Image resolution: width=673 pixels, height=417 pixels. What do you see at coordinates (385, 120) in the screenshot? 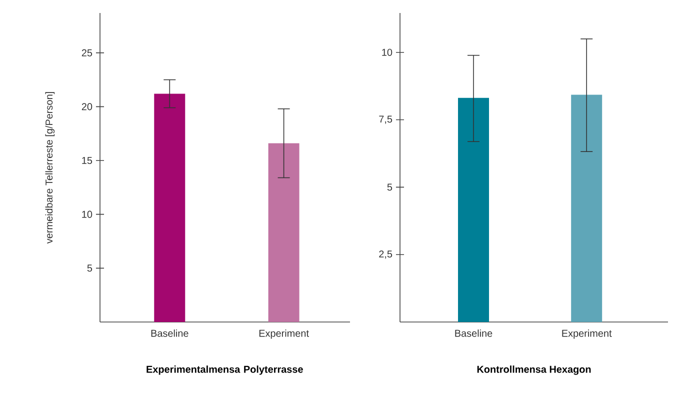
I see `y-tick-label: 7,5` at bounding box center [385, 120].